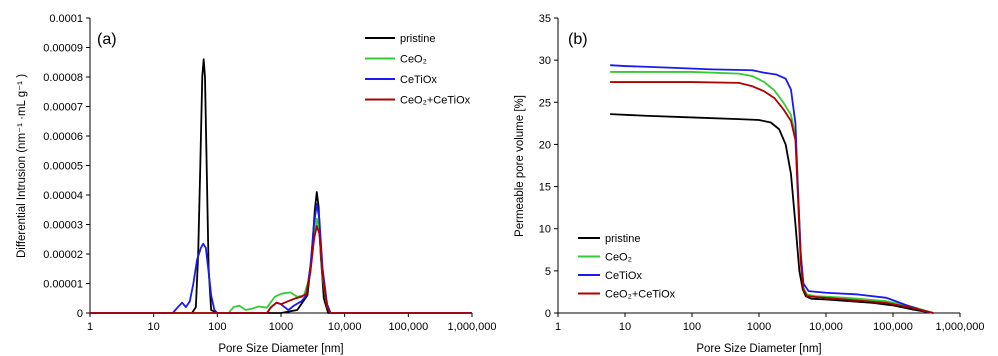 This screenshot has width=998, height=356. What do you see at coordinates (545, 61) in the screenshot?
I see `chart-b-y-tick-label: 30` at bounding box center [545, 61].